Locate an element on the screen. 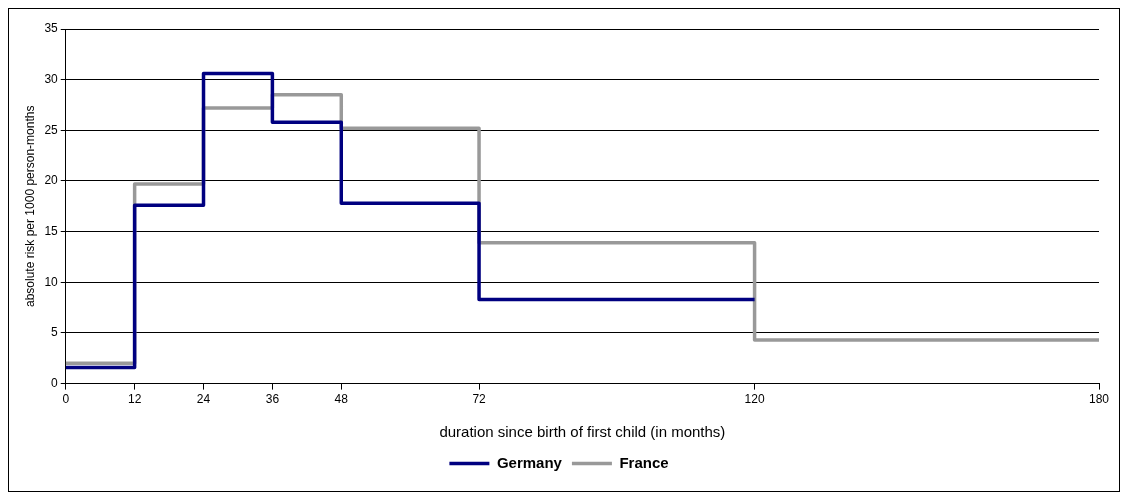 This screenshot has width=1128, height=501. x-tick-label: 120 is located at coordinates (754, 399).